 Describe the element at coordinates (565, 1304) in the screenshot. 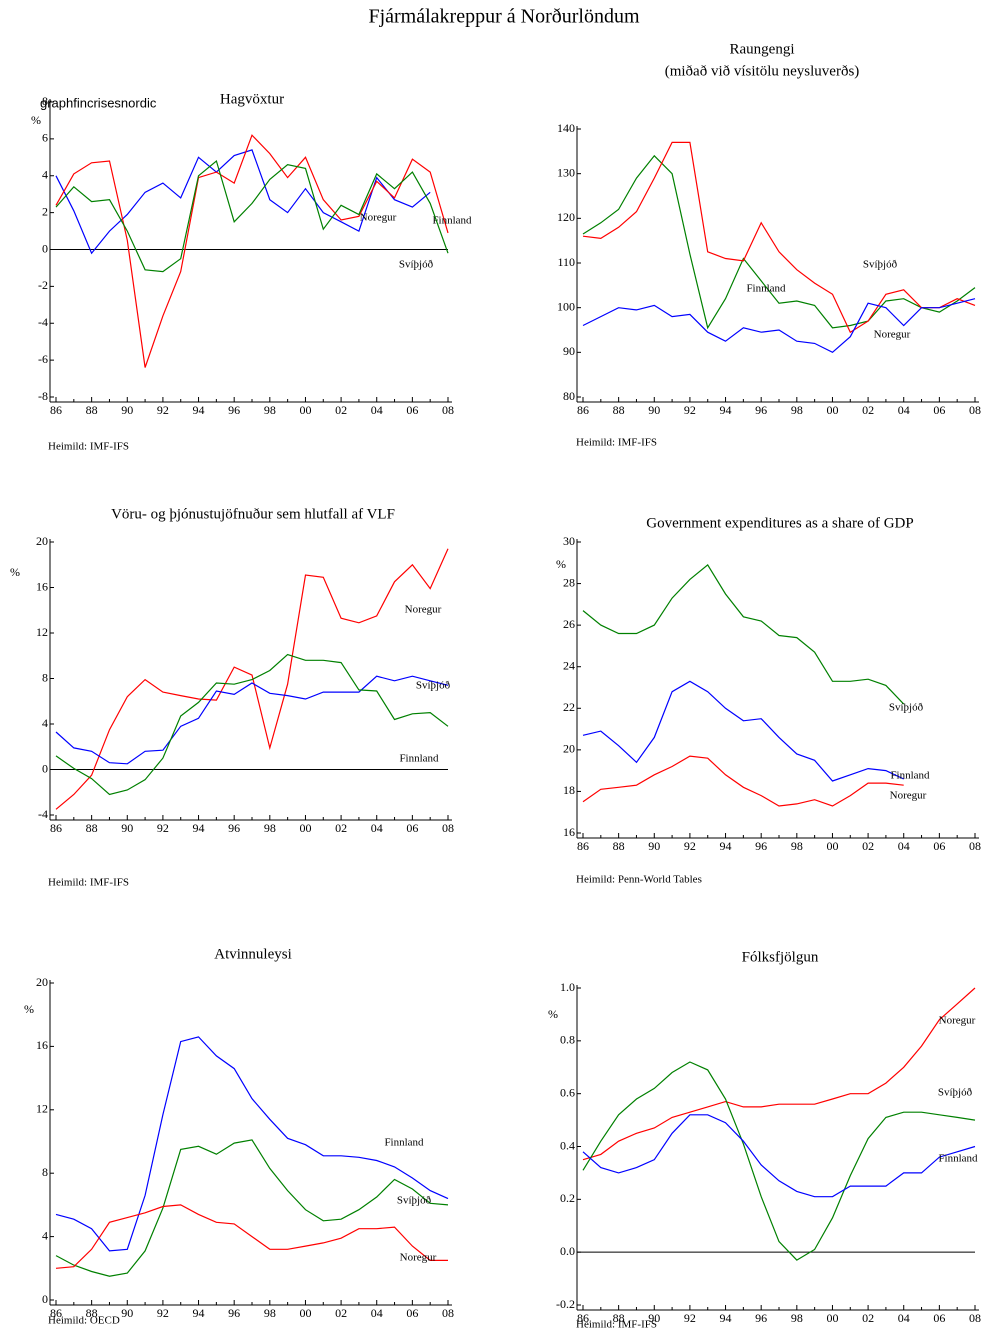

I see `y-tick-label: -0.2` at that location.